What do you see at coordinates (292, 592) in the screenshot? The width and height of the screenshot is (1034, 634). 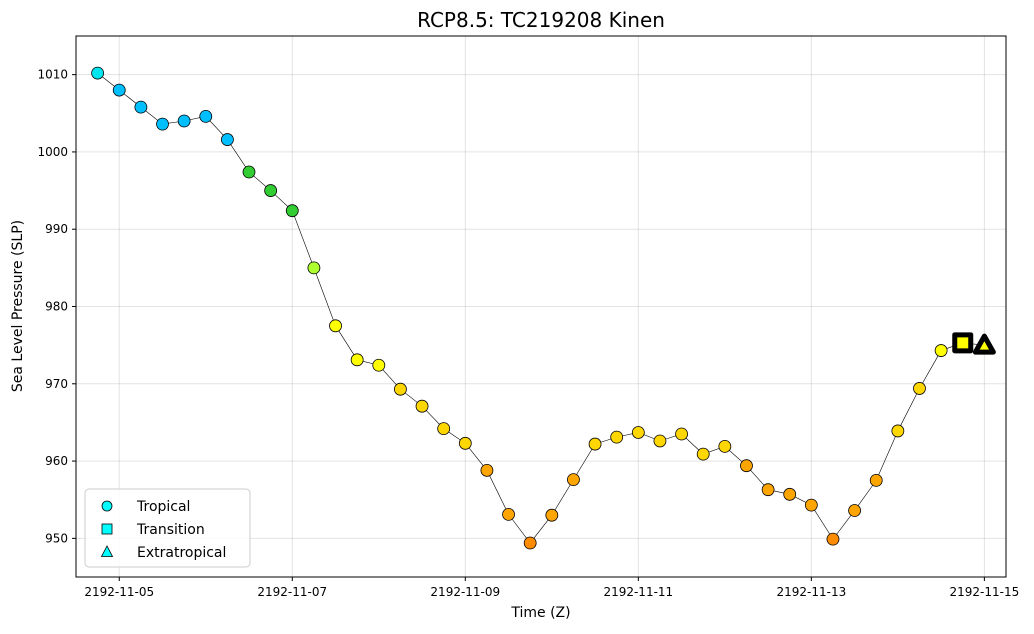 I see `x-tick-label: 2192-11-07` at bounding box center [292, 592].